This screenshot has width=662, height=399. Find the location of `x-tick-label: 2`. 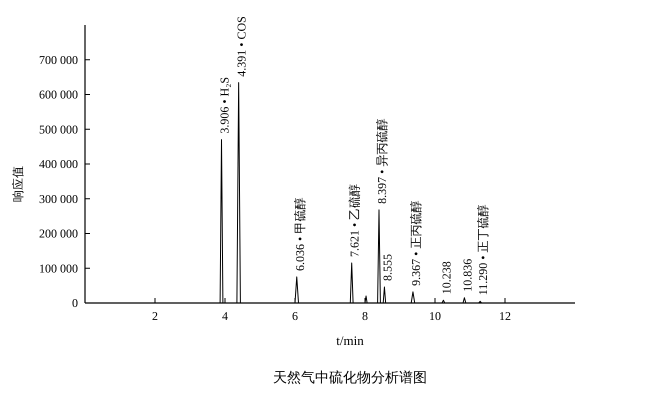

x-tick-label: 2 is located at coordinates (155, 316).